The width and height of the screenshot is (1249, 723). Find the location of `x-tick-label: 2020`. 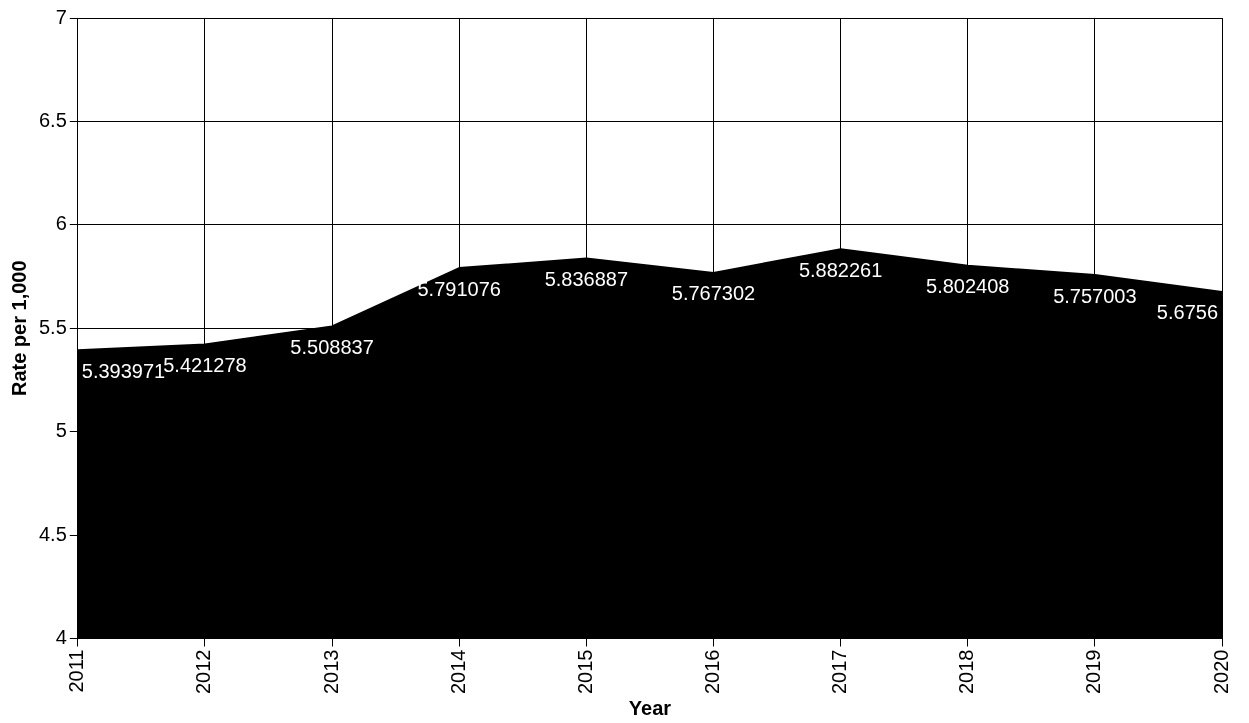

x-tick-label: 2020 is located at coordinates (1220, 672).